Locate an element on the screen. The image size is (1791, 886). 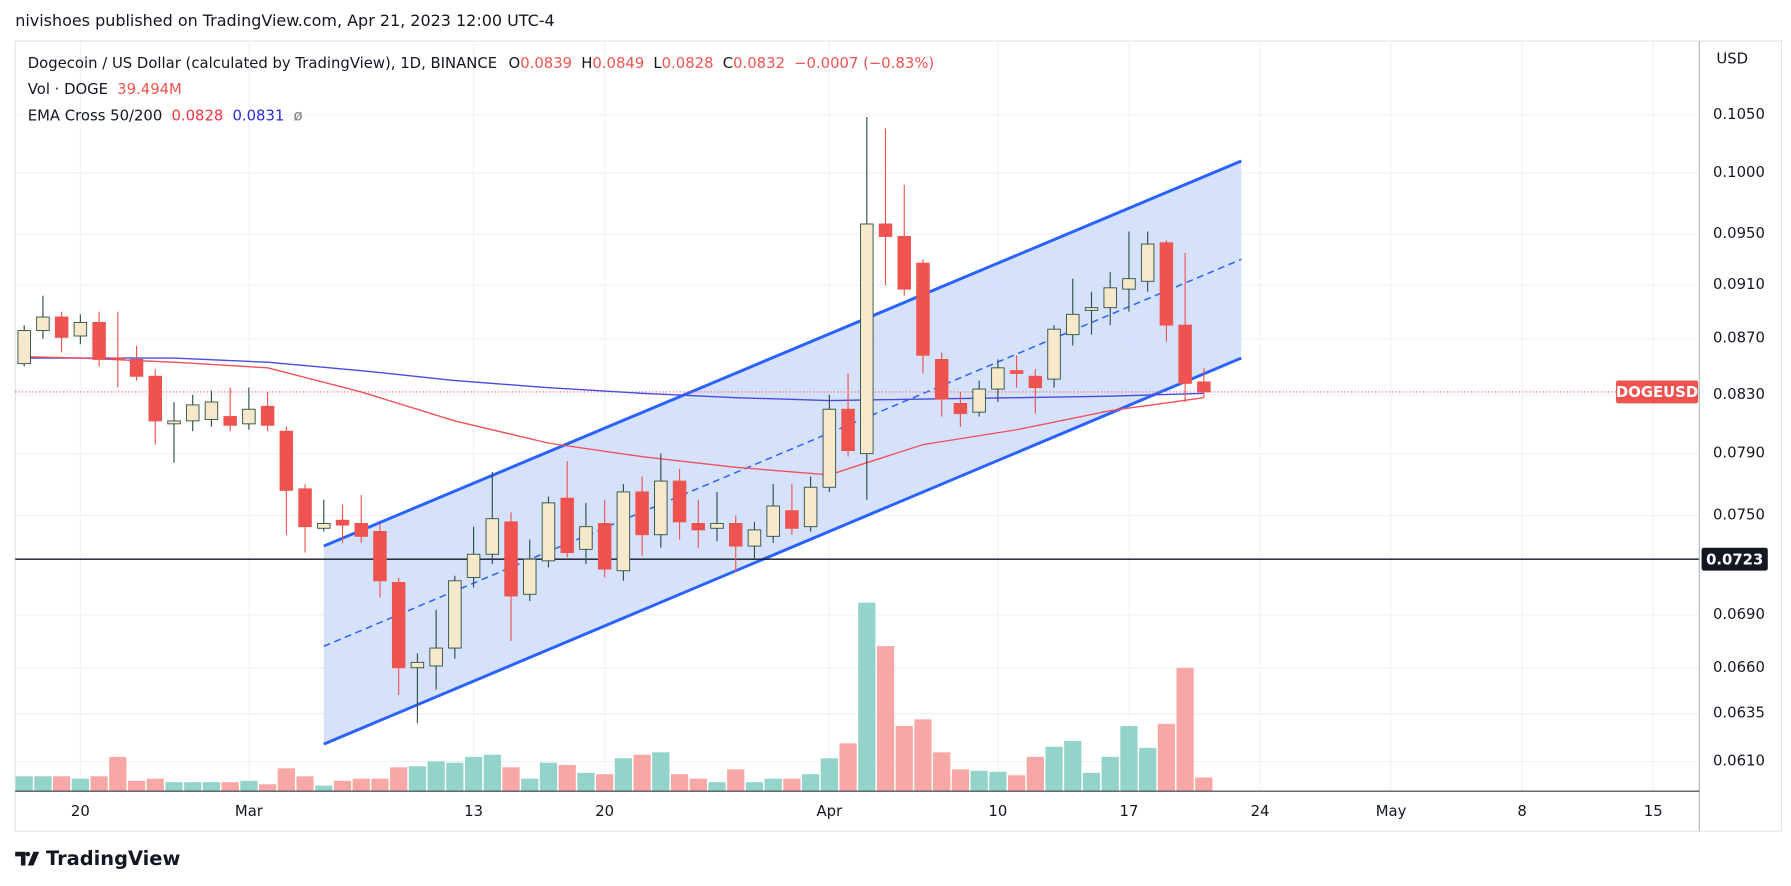
brand-name: TradingView is located at coordinates (113, 858).